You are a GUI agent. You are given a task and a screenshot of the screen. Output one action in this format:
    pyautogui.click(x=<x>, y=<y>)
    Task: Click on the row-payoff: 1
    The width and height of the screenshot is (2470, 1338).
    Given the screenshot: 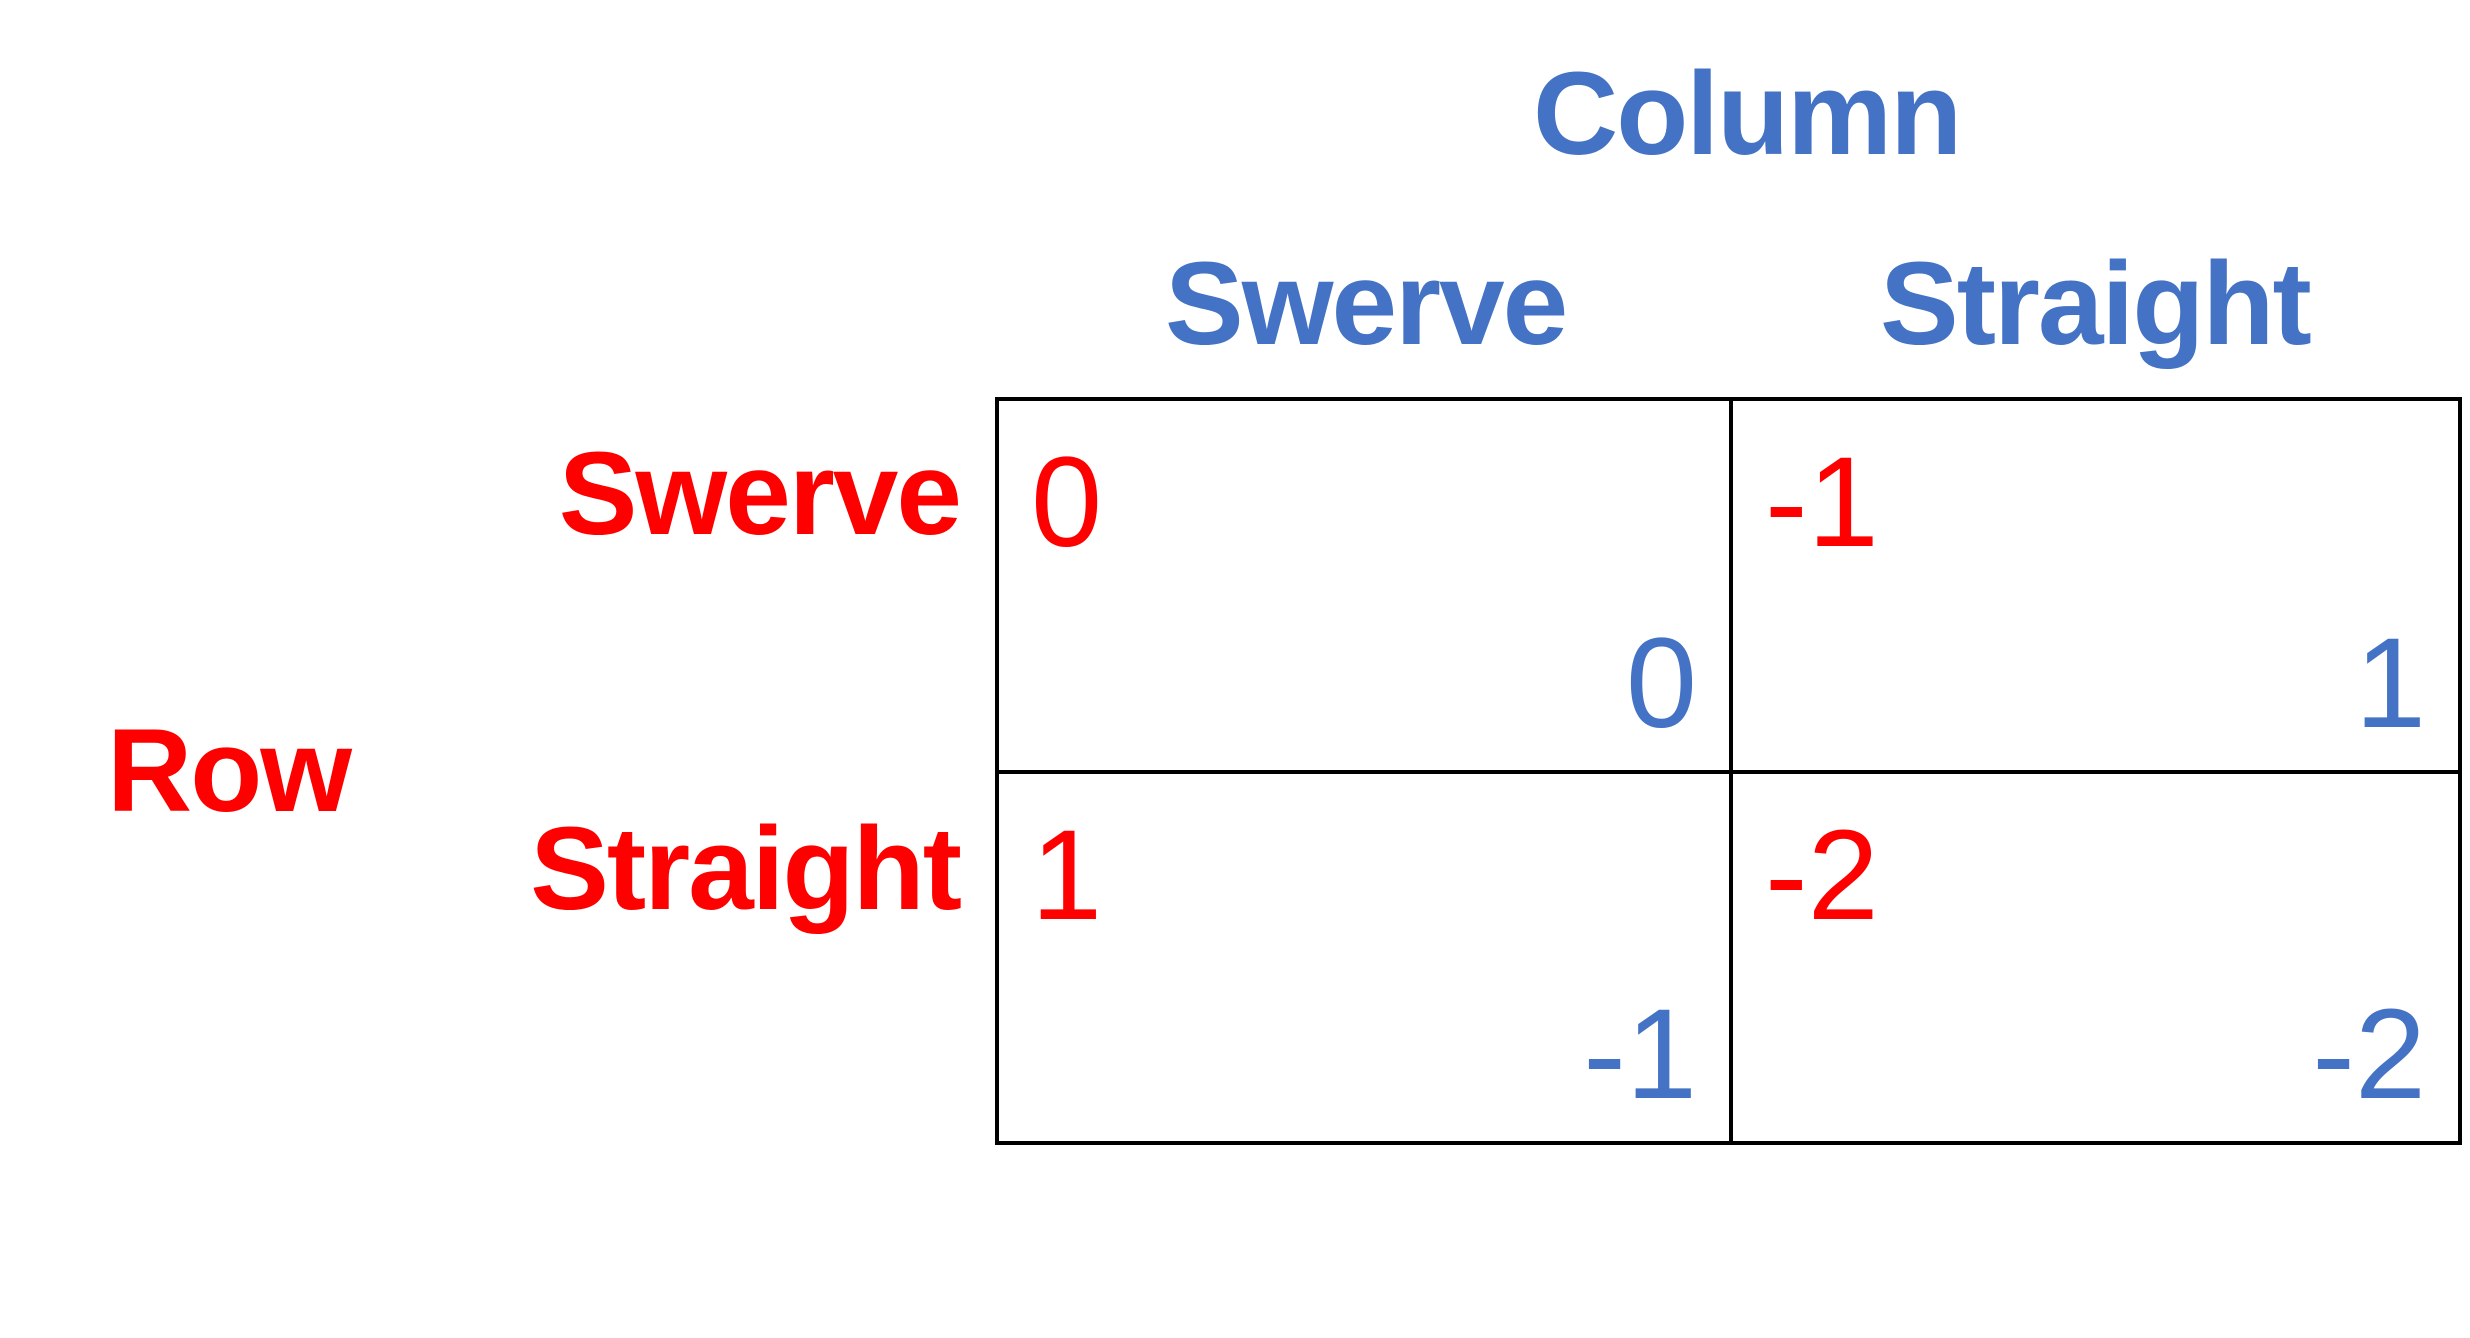 What is the action you would take?
    pyautogui.click(x=1067, y=875)
    